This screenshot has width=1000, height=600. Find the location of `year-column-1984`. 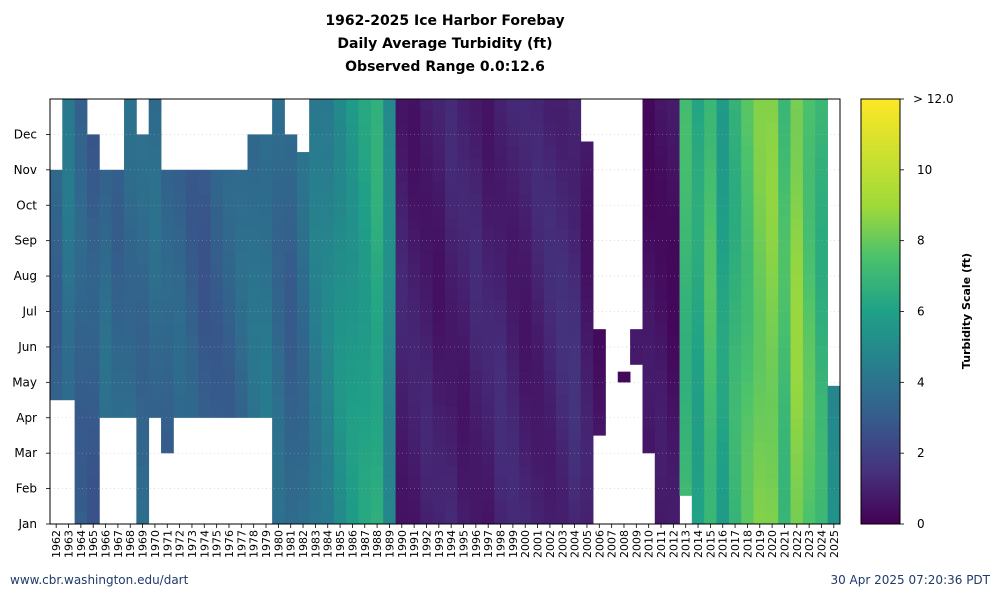

year-column-1984 is located at coordinates (328, 312).